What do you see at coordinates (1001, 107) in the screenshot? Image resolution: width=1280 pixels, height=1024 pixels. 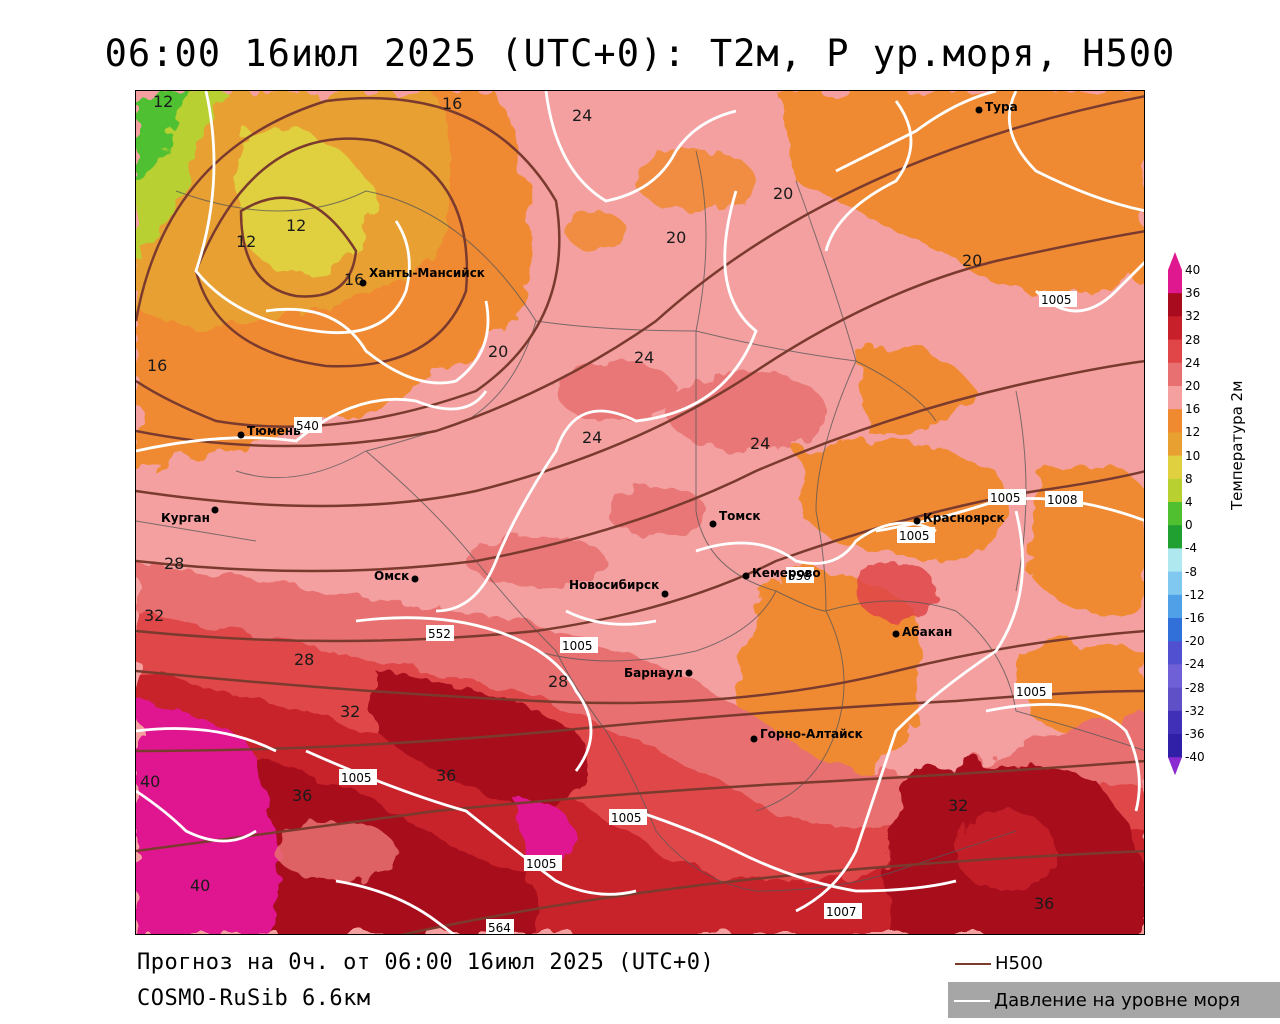 I see `city-label: Тура` at bounding box center [1001, 107].